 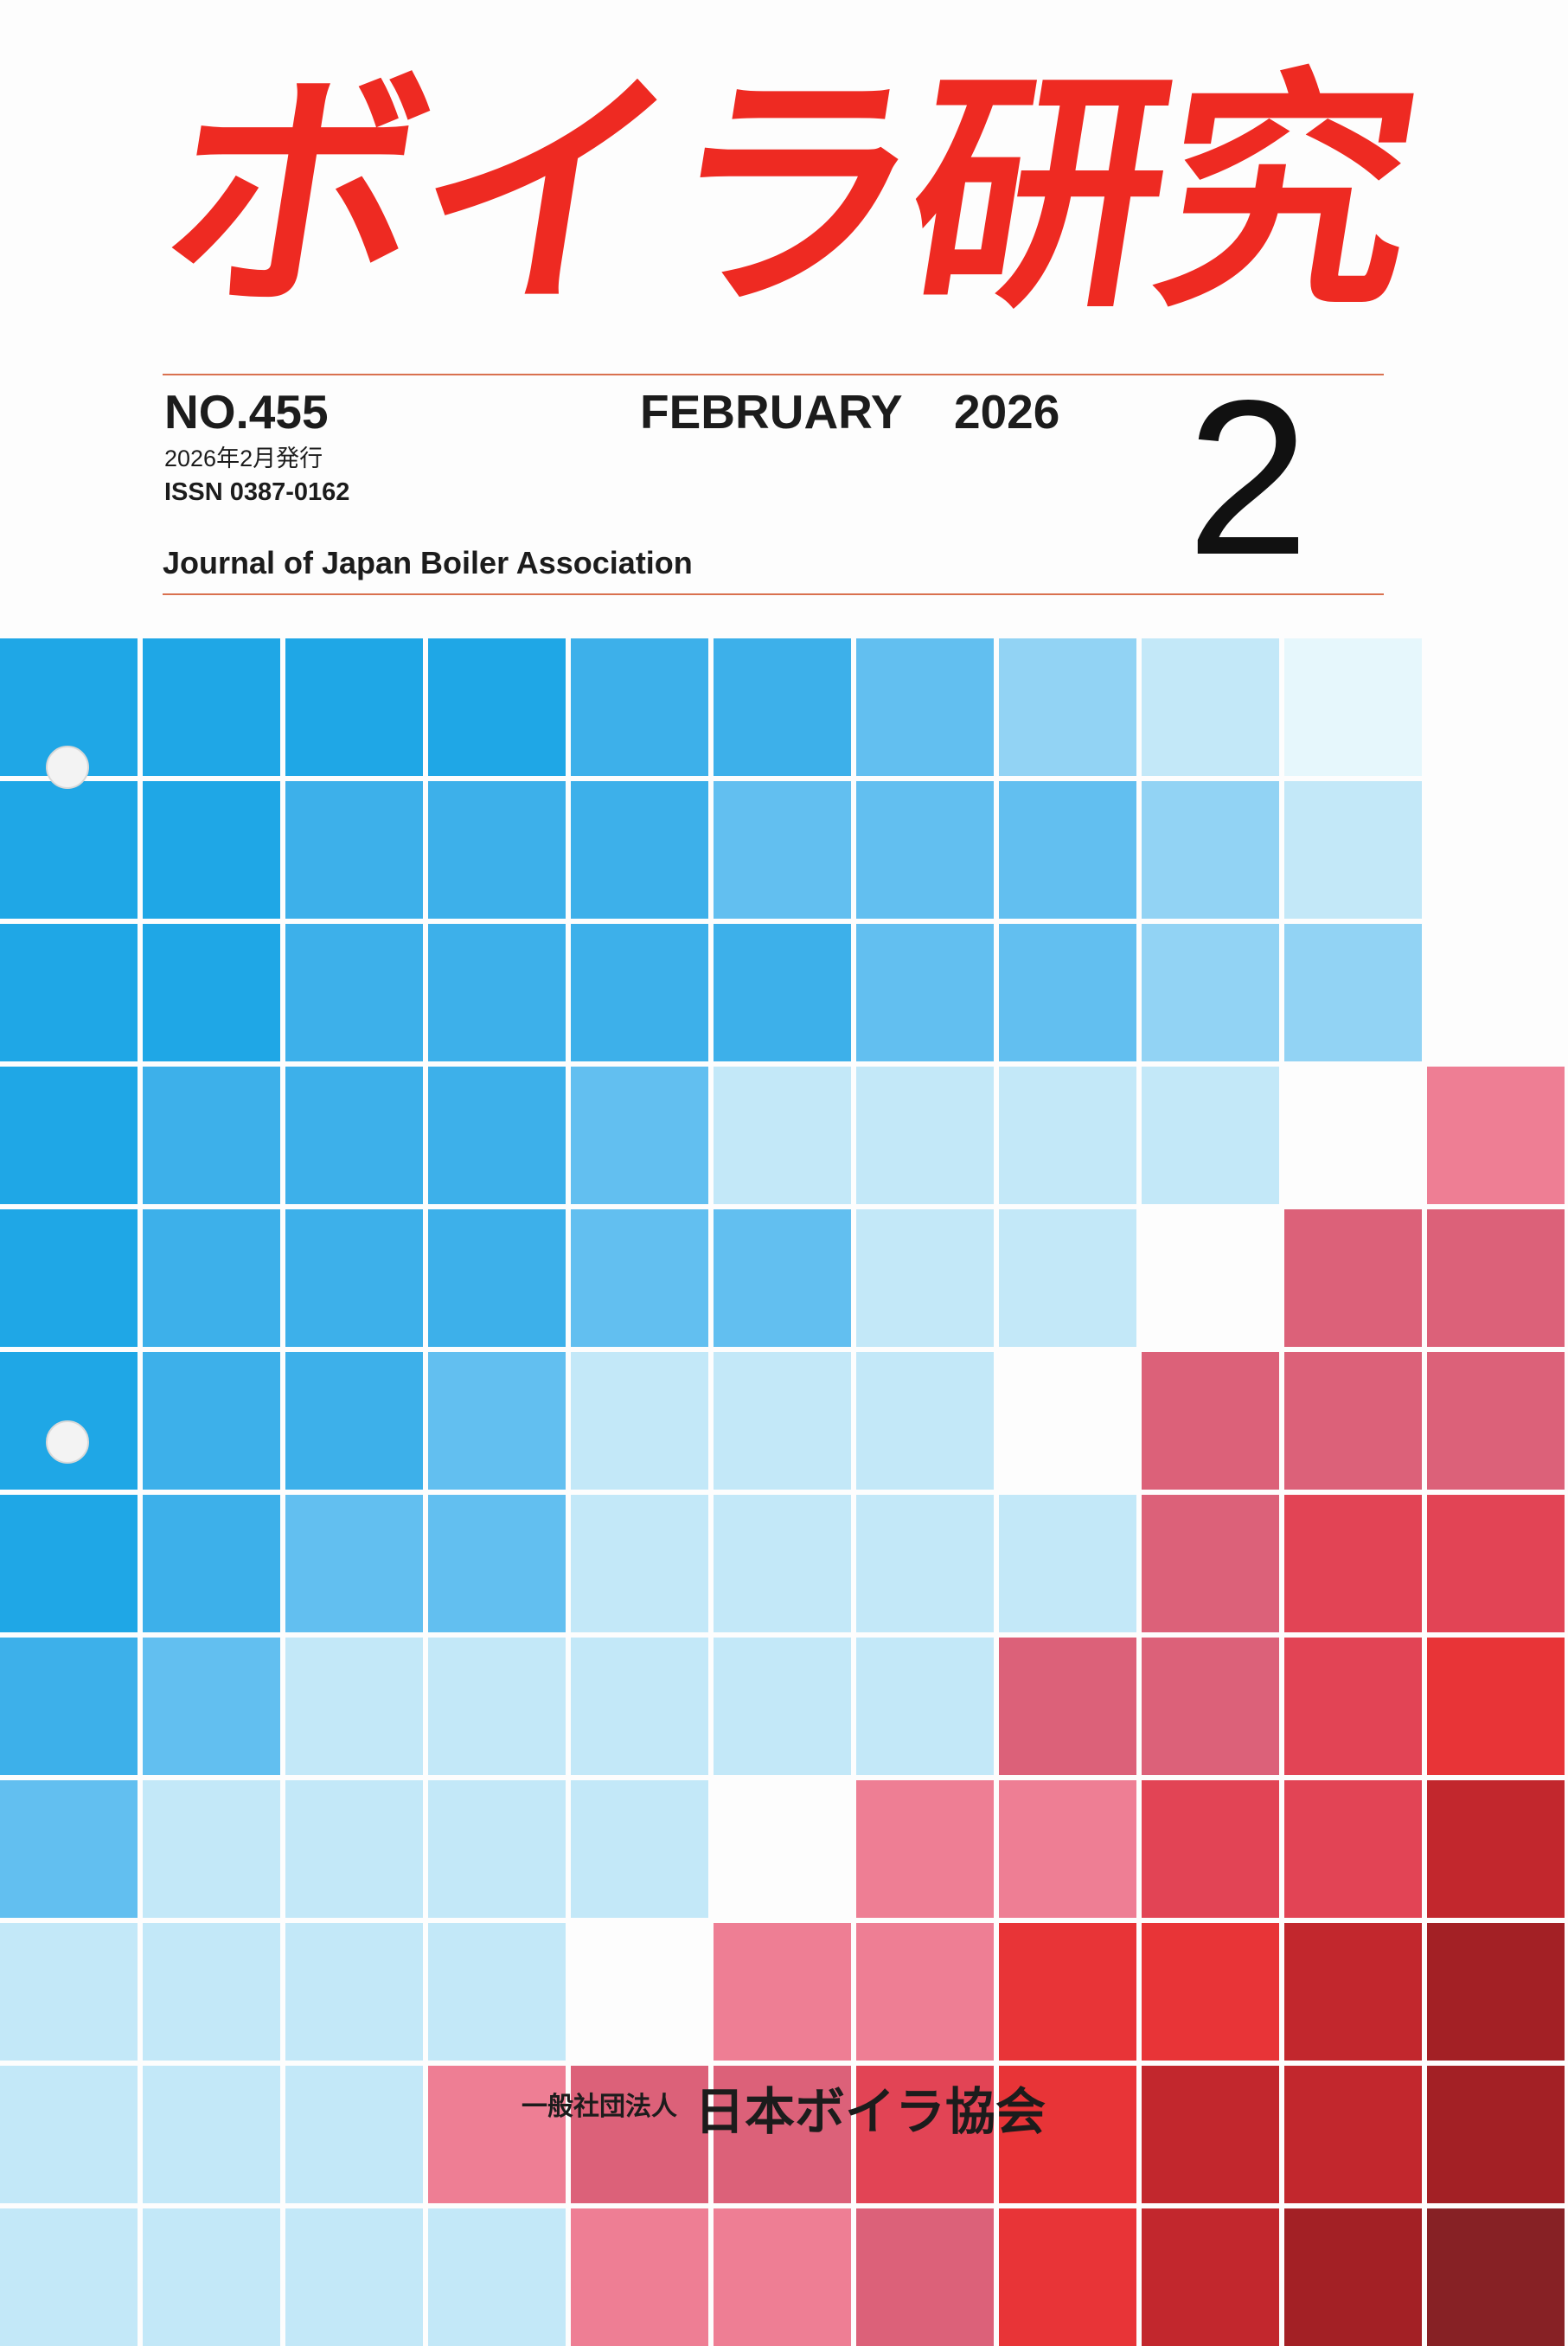 What do you see at coordinates (428, 562) in the screenshot?
I see `journal-name: Journal of Japan Boiler Association` at bounding box center [428, 562].